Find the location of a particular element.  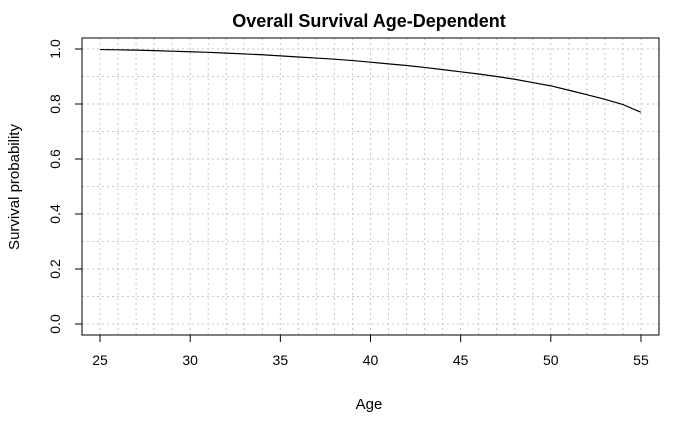

y-tick-label-0: 0.0 is located at coordinates (55, 324).